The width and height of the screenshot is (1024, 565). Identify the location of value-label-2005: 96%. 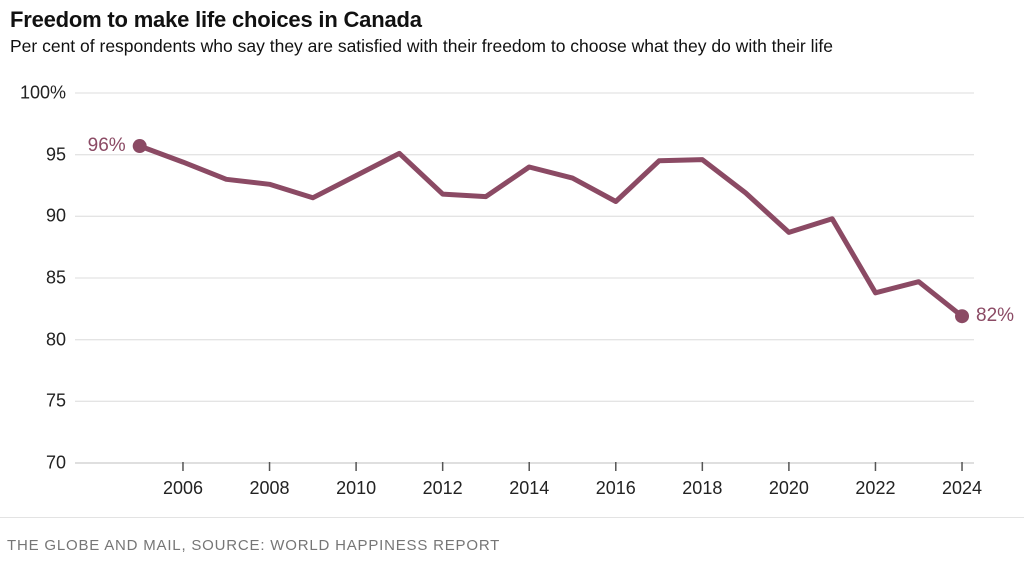
(106, 146).